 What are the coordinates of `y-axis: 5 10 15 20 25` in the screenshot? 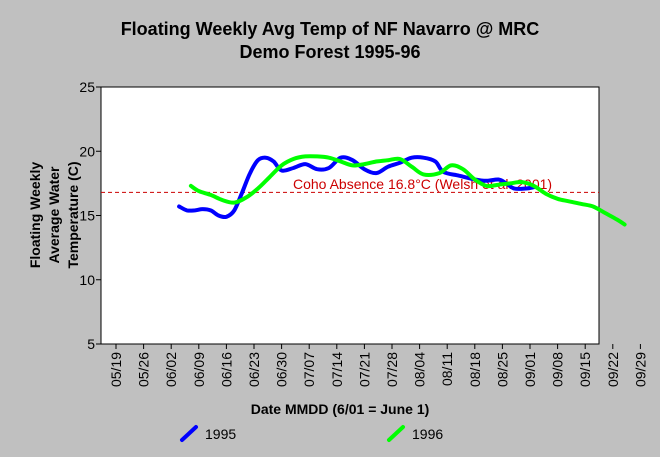 It's located at (90, 215).